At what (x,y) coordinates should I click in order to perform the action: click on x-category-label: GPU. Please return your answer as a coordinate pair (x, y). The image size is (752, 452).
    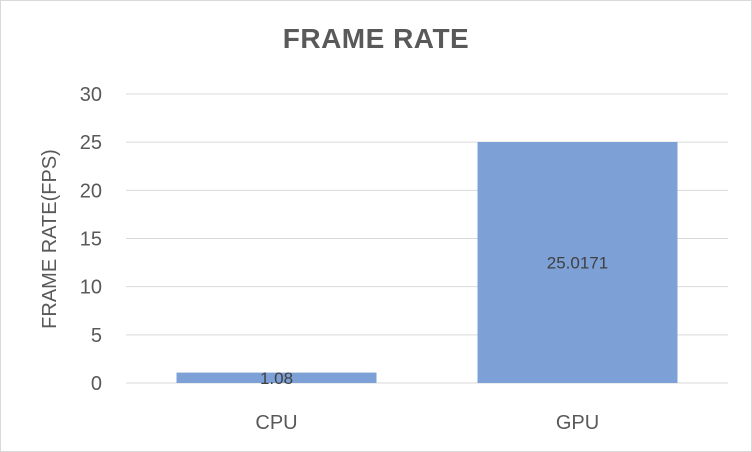
    Looking at the image, I should click on (577, 423).